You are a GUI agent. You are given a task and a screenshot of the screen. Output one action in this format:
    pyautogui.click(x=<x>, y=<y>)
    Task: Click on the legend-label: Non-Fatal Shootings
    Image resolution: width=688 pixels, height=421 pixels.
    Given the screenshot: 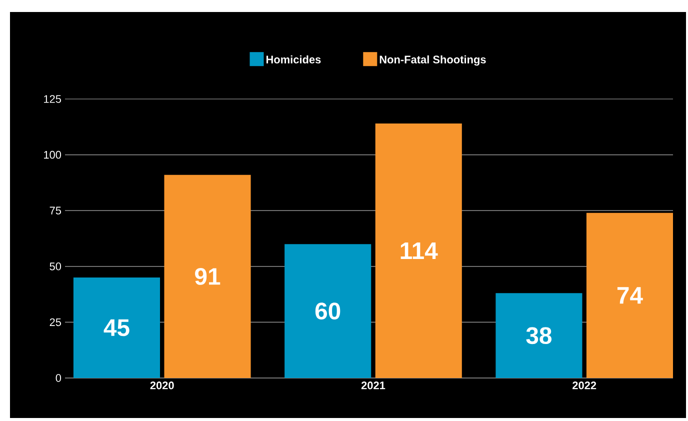 What is the action you would take?
    pyautogui.click(x=433, y=60)
    